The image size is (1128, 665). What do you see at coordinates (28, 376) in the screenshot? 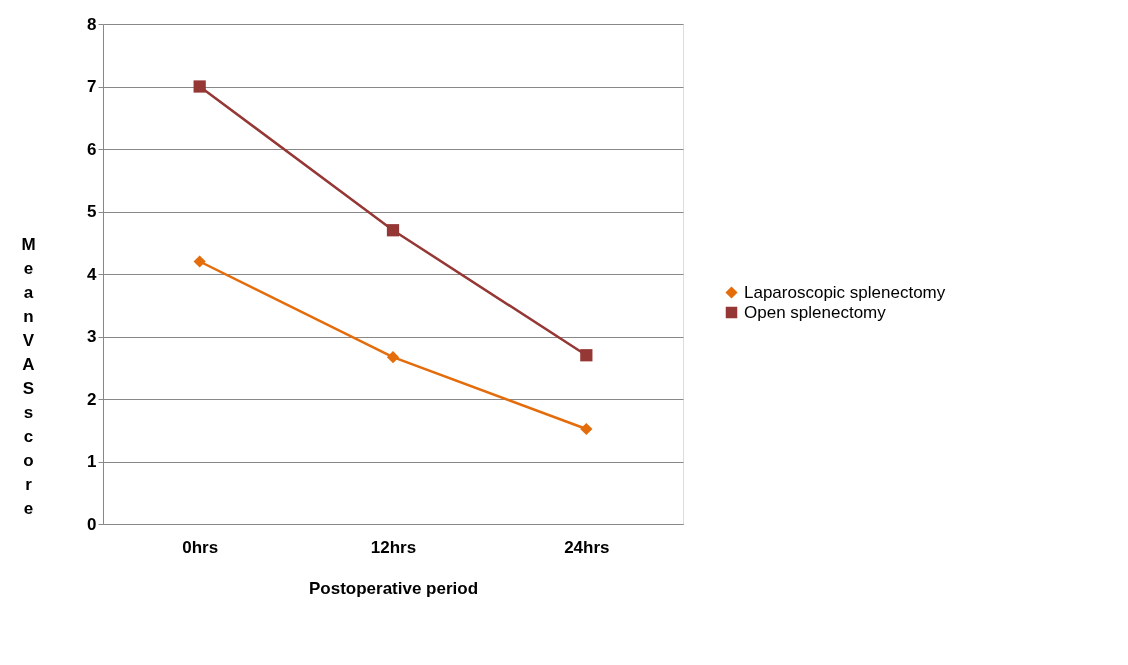
I see `text: Mean VAS score` at bounding box center [28, 376].